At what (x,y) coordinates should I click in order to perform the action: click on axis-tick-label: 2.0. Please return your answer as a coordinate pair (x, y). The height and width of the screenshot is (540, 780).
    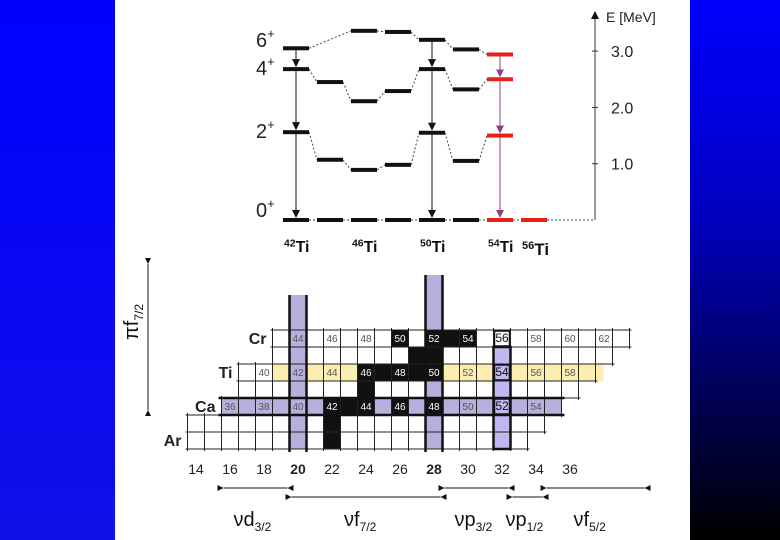
    Looking at the image, I should click on (622, 108).